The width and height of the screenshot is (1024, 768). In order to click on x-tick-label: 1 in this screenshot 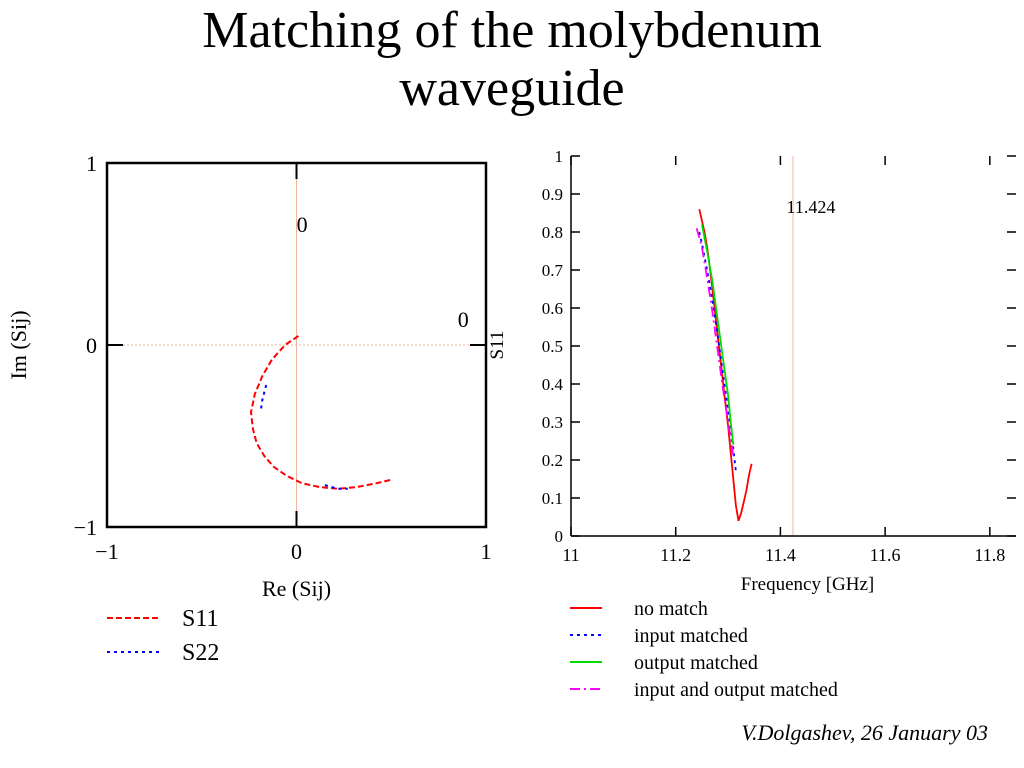, I will do `click(486, 551)`.